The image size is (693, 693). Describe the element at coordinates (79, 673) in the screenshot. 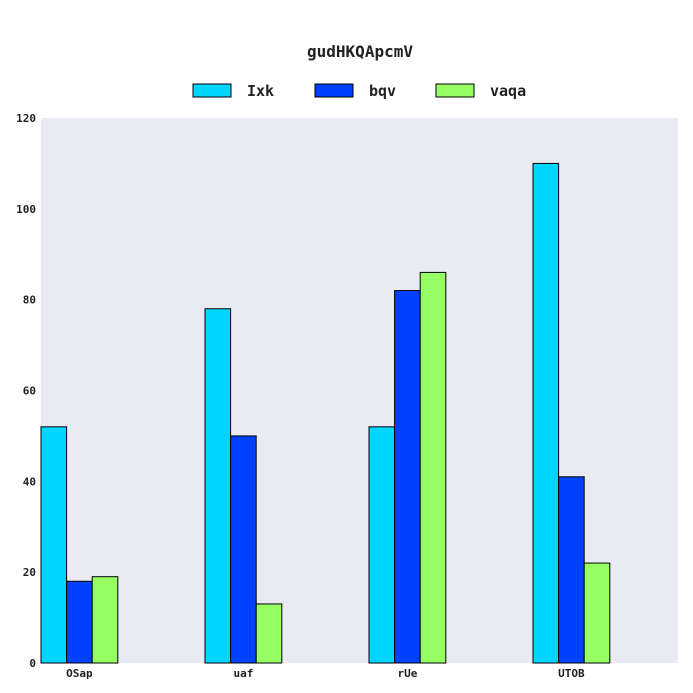

I see `x-tick-label: OSap` at that location.